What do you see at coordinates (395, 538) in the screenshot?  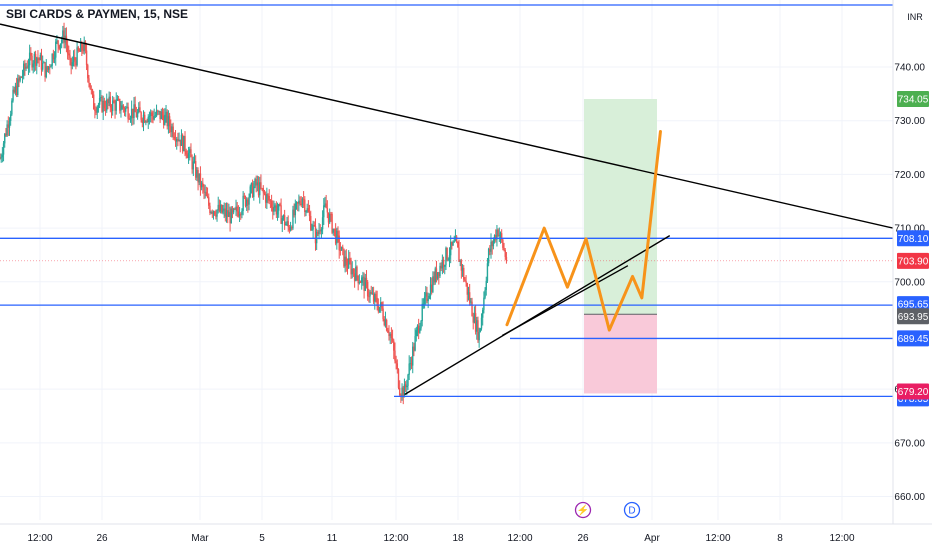 I see `time-tick: 12:00` at bounding box center [395, 538].